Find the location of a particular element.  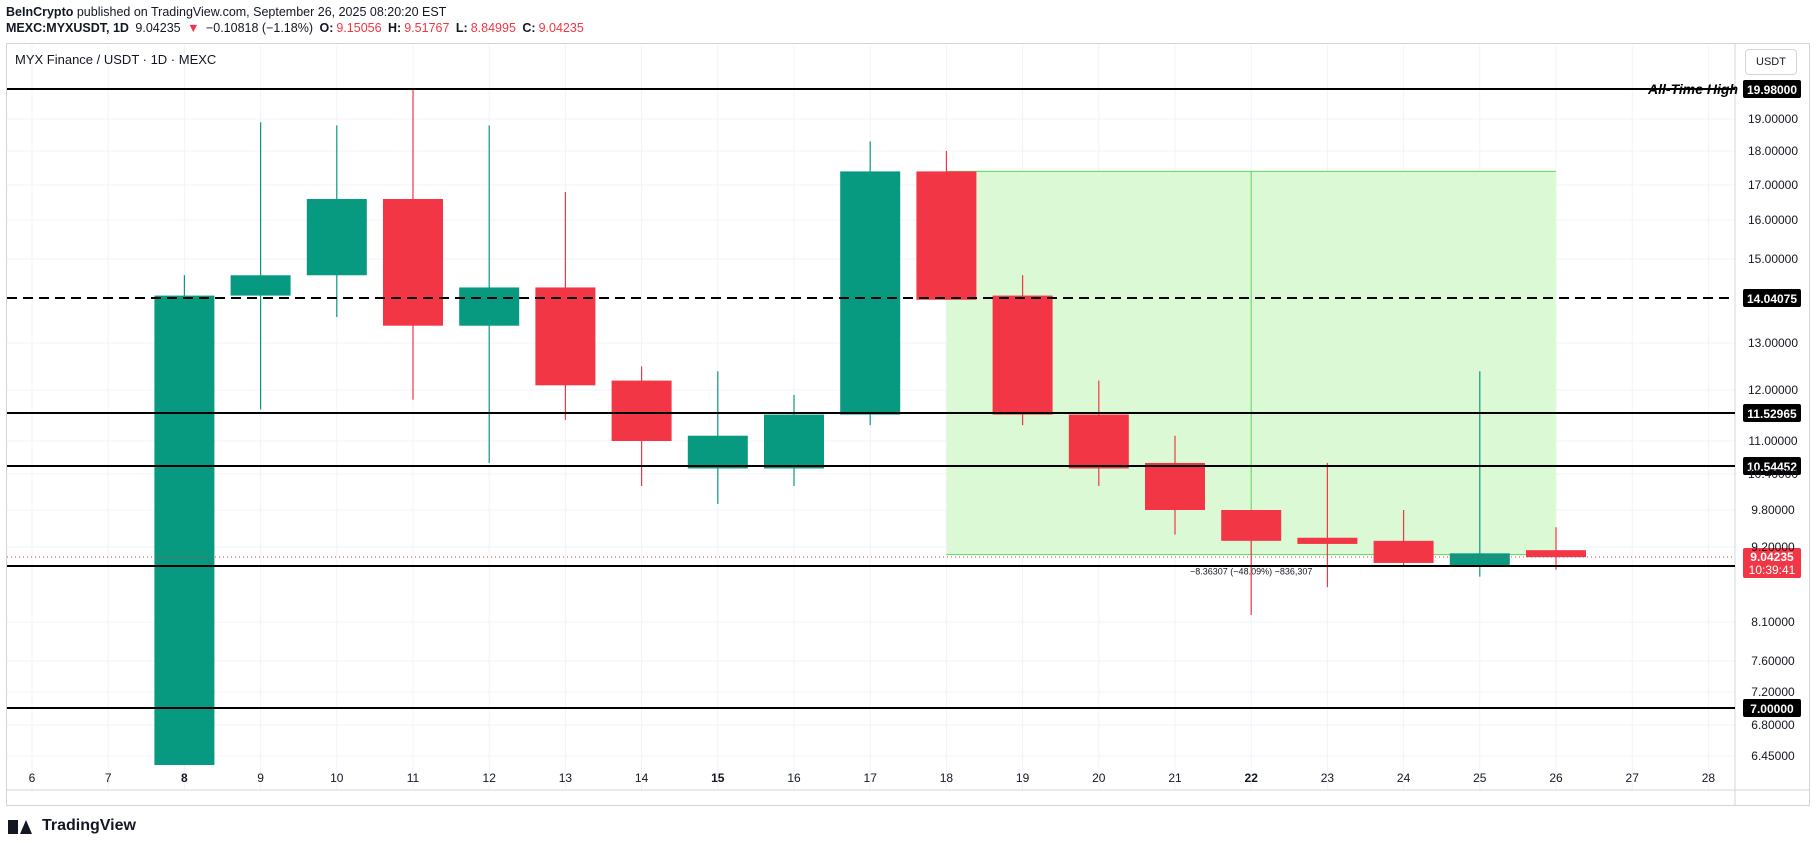

last-price: 9.04235 is located at coordinates (158, 28).